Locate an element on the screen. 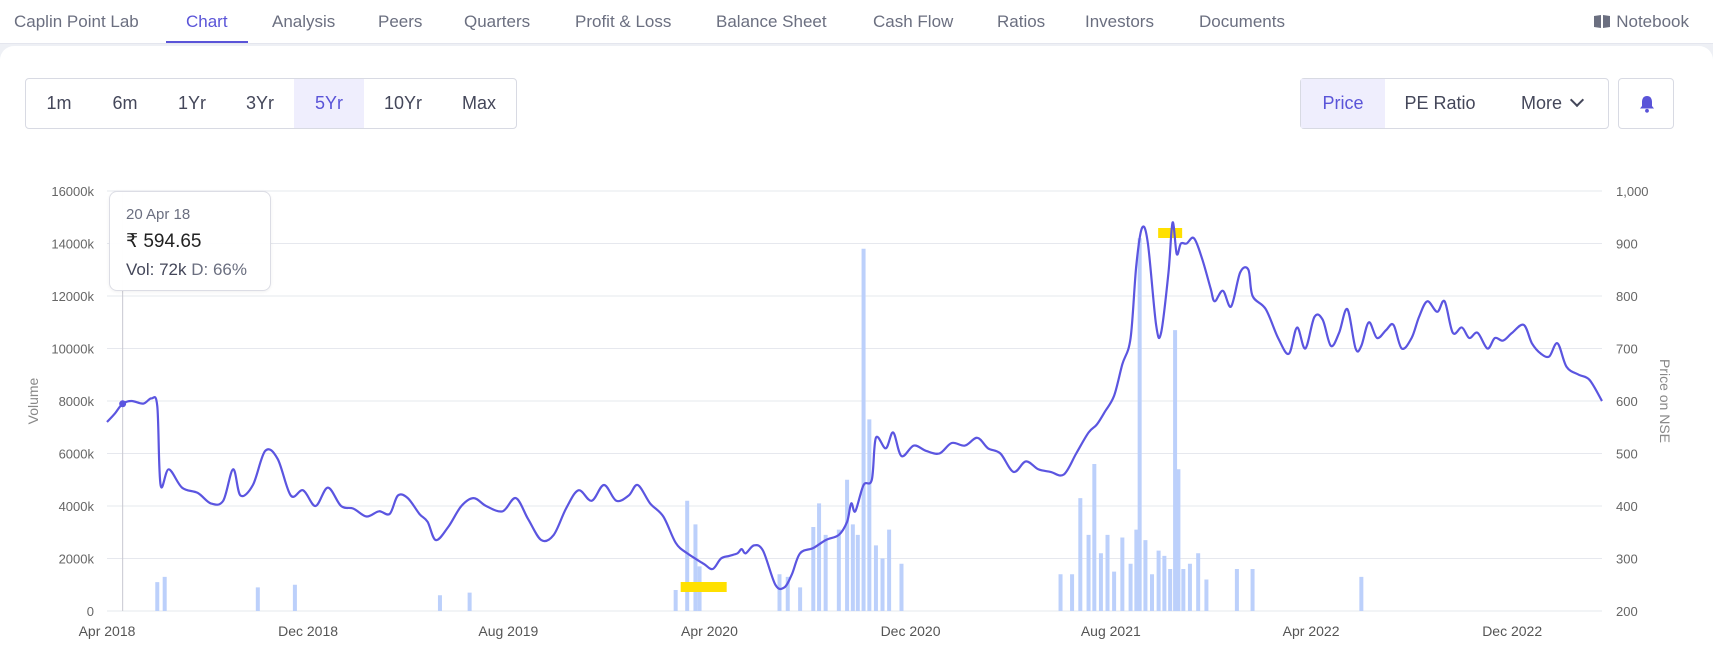 The width and height of the screenshot is (1713, 652). y-right-tick-label: 1,000 is located at coordinates (1632, 191).